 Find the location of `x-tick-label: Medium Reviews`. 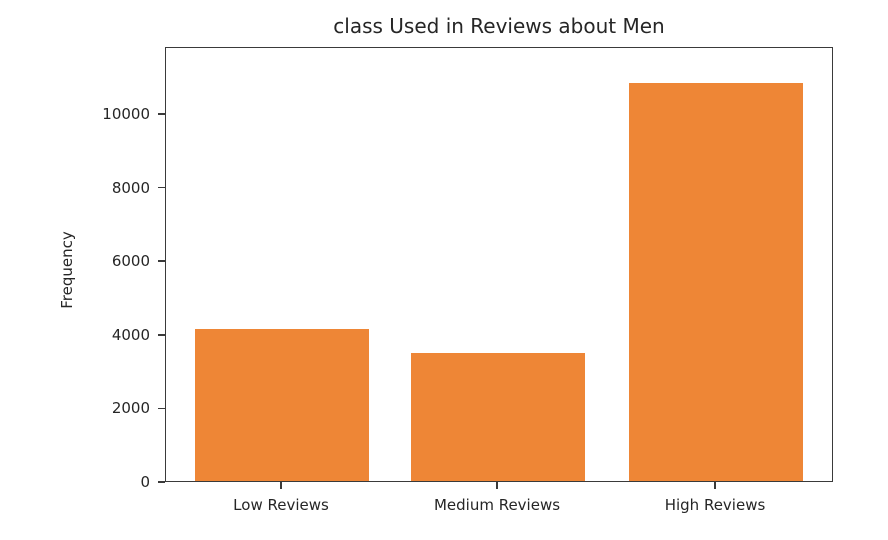

x-tick-label: Medium Reviews is located at coordinates (497, 505).